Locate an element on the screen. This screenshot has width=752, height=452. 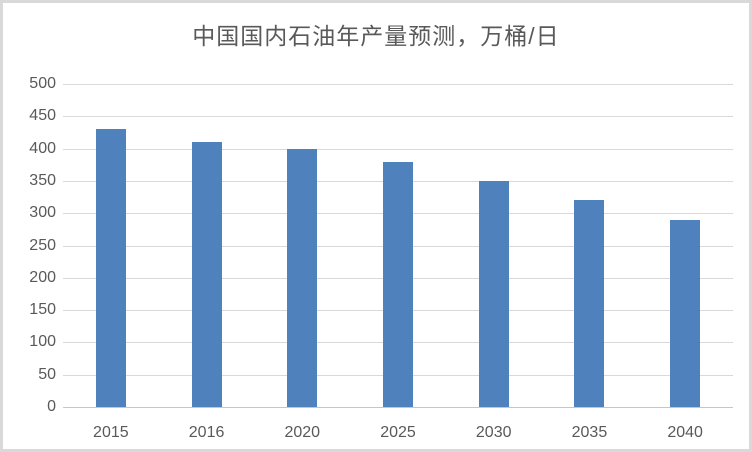
x-axis-tick-label: 2015 is located at coordinates (111, 432).